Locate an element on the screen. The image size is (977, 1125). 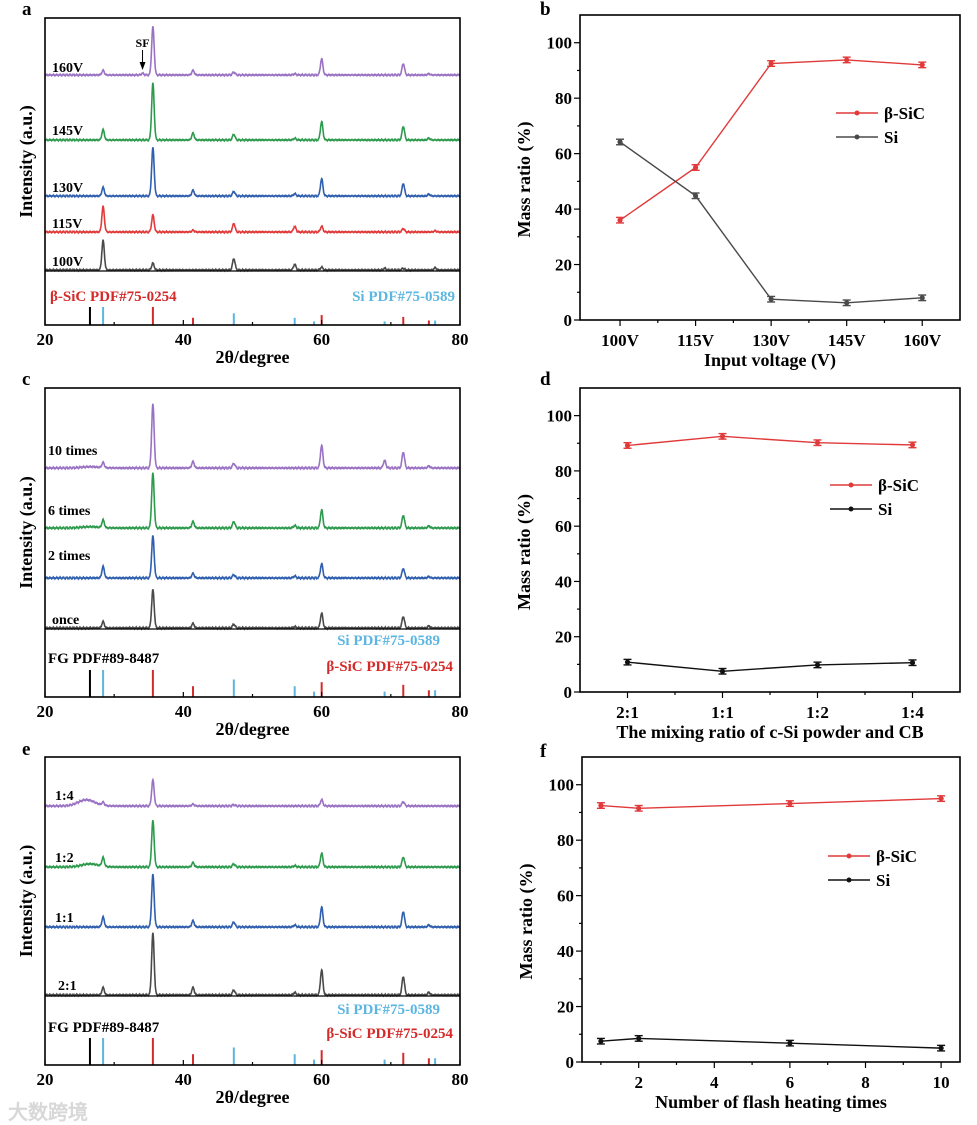
x-tick-label: 100V is located at coordinates (620, 340).